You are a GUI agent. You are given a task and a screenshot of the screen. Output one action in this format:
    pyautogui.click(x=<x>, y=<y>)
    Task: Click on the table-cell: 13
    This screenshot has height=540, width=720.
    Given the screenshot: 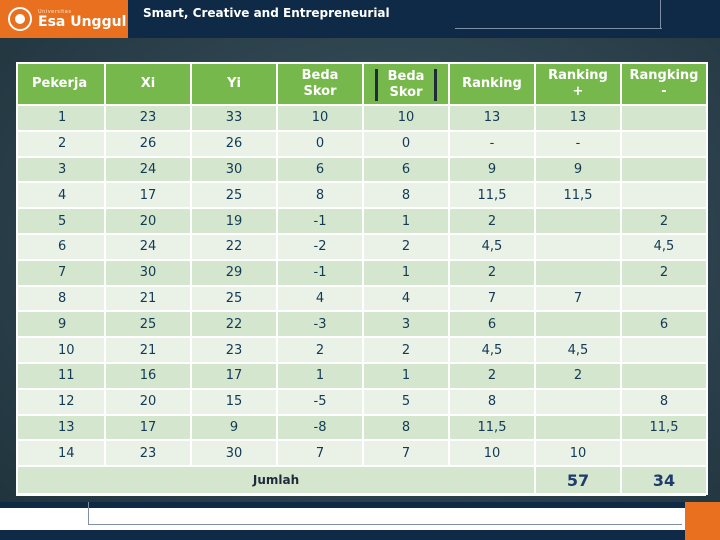 What is the action you would take?
    pyautogui.click(x=578, y=118)
    